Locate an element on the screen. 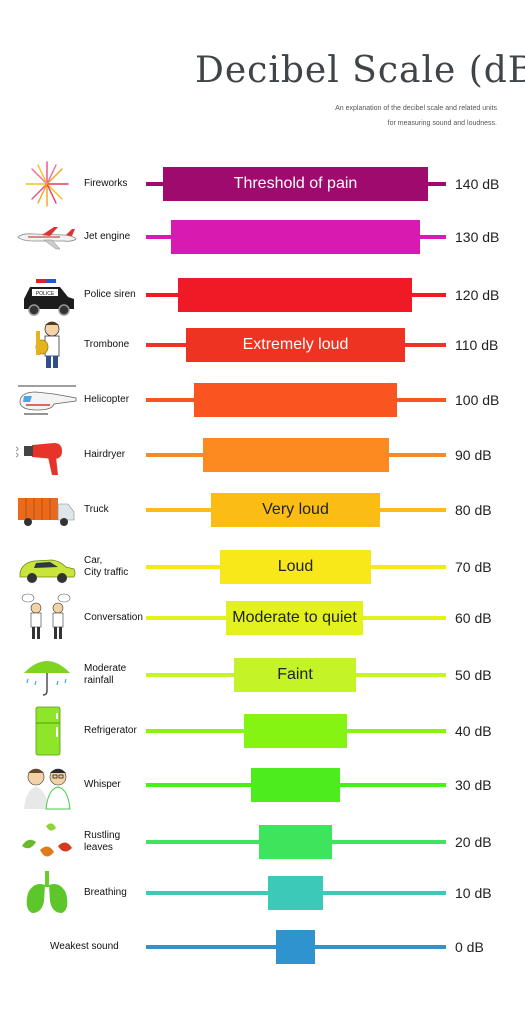  loudness-zone-box: Very loud is located at coordinates (295, 510).